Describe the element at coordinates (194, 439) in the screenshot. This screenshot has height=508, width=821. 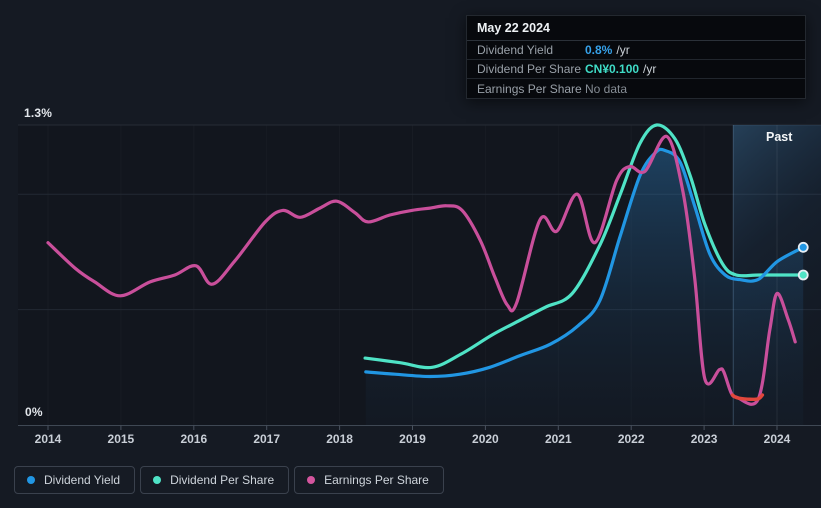
I see `x-tick-label-2016: 2016` at that location.